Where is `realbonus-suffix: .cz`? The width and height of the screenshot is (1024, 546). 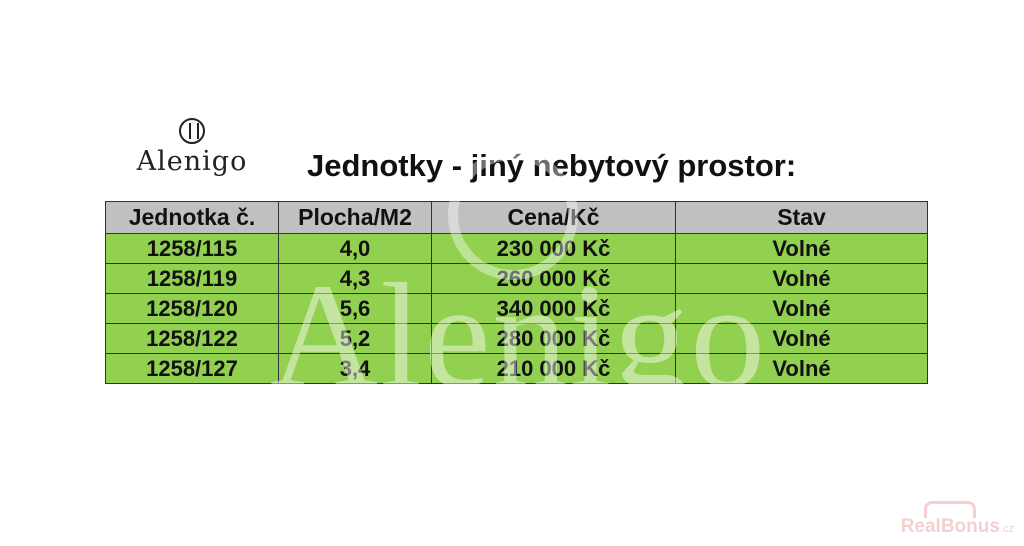
realbonus-suffix: .cz is located at coordinates (1006, 529).